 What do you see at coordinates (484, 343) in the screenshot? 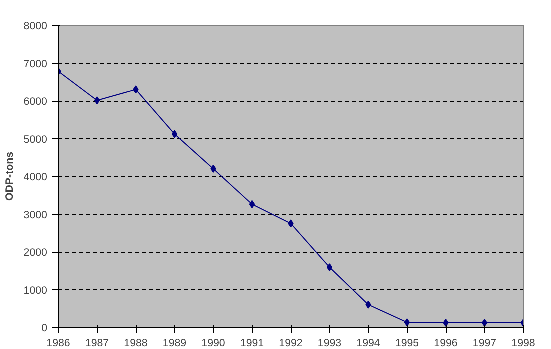
I see `x-tick-label: 1997` at bounding box center [484, 343].